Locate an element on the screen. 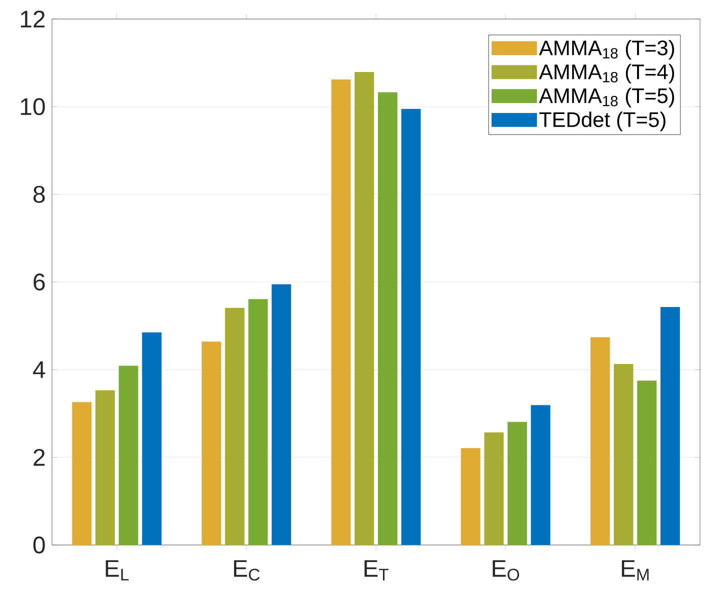  x-tick-label: E$_{M}$ is located at coordinates (635, 570).